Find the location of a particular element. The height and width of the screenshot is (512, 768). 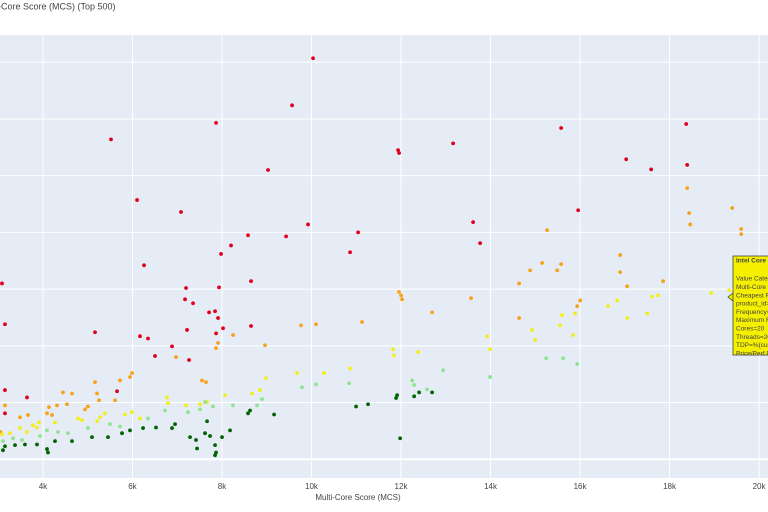

tooltip-line: product_id= is located at coordinates (752, 304).